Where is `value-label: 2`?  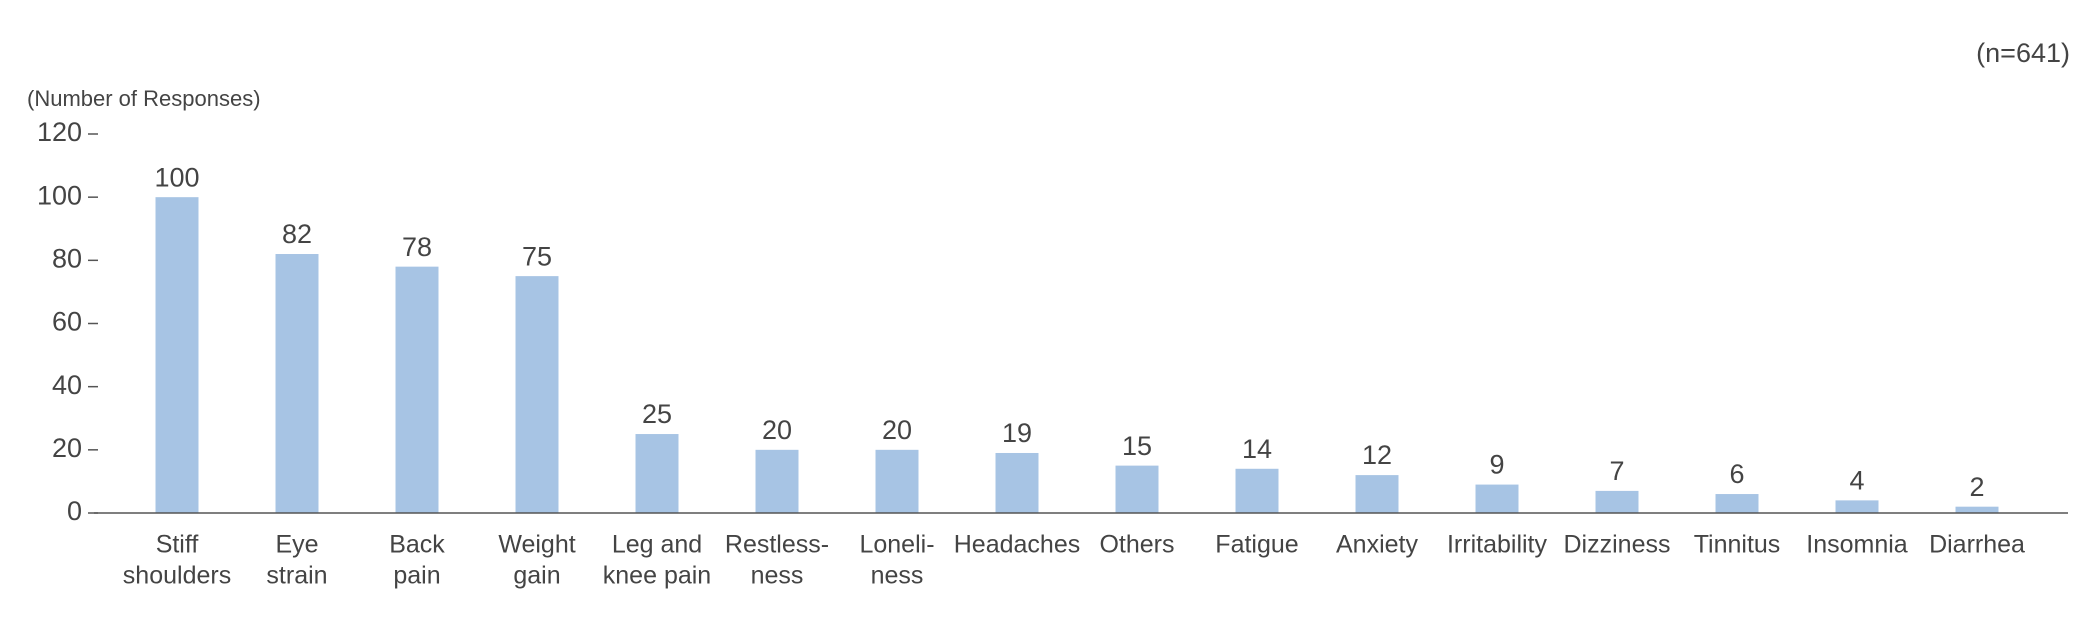 value-label: 2 is located at coordinates (1976, 487).